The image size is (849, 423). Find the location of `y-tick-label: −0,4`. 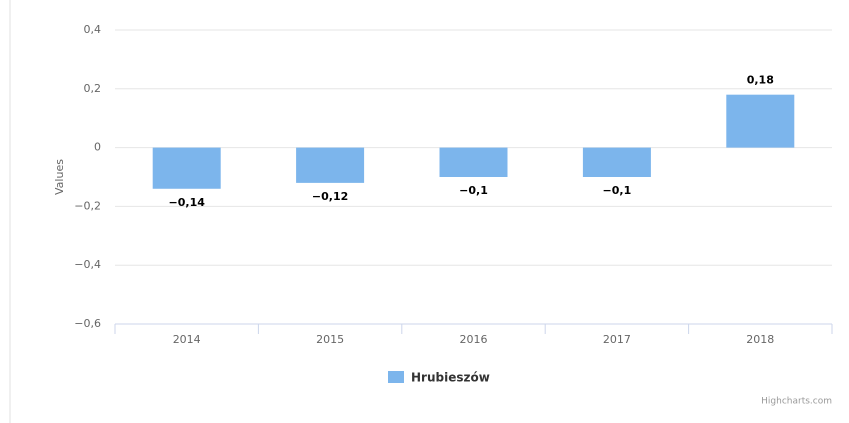

y-tick-label: −0,4 is located at coordinates (87, 264).